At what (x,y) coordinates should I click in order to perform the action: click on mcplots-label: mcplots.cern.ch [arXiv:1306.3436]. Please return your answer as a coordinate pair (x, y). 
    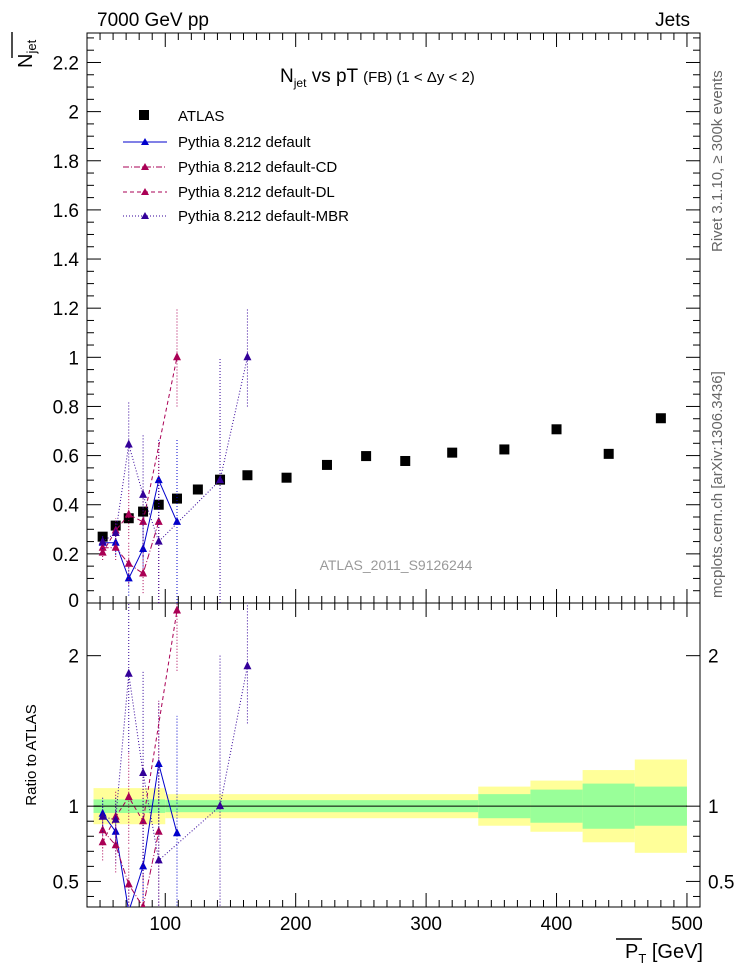
    Looking at the image, I should click on (717, 484).